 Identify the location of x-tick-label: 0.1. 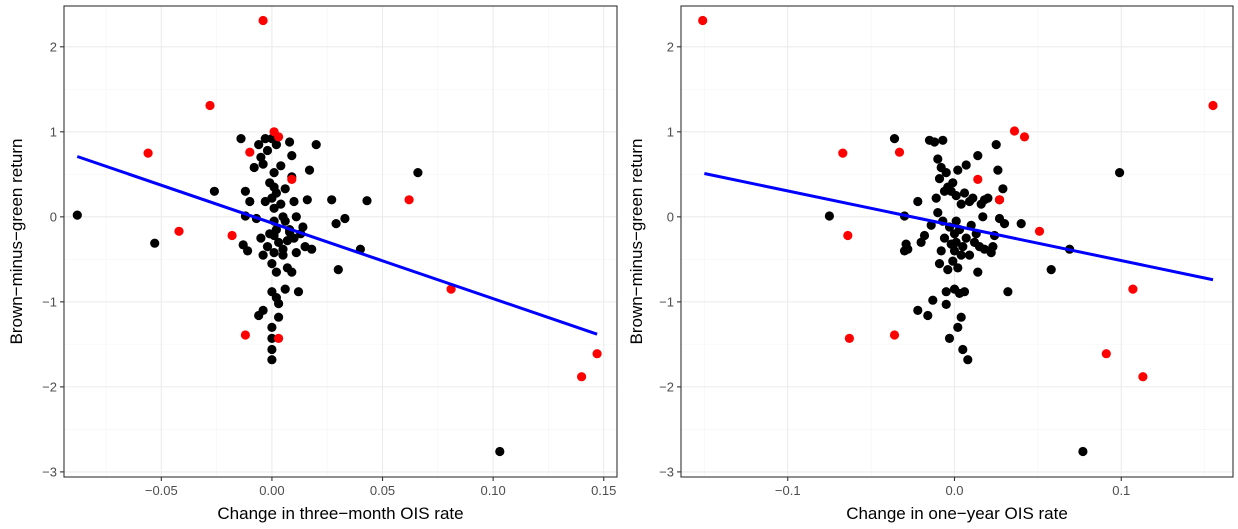
(1121, 490).